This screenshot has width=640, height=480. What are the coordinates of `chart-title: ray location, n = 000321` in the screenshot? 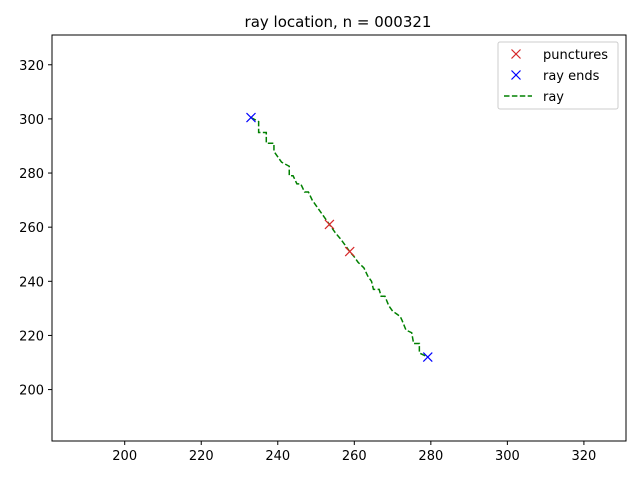 It's located at (338, 22).